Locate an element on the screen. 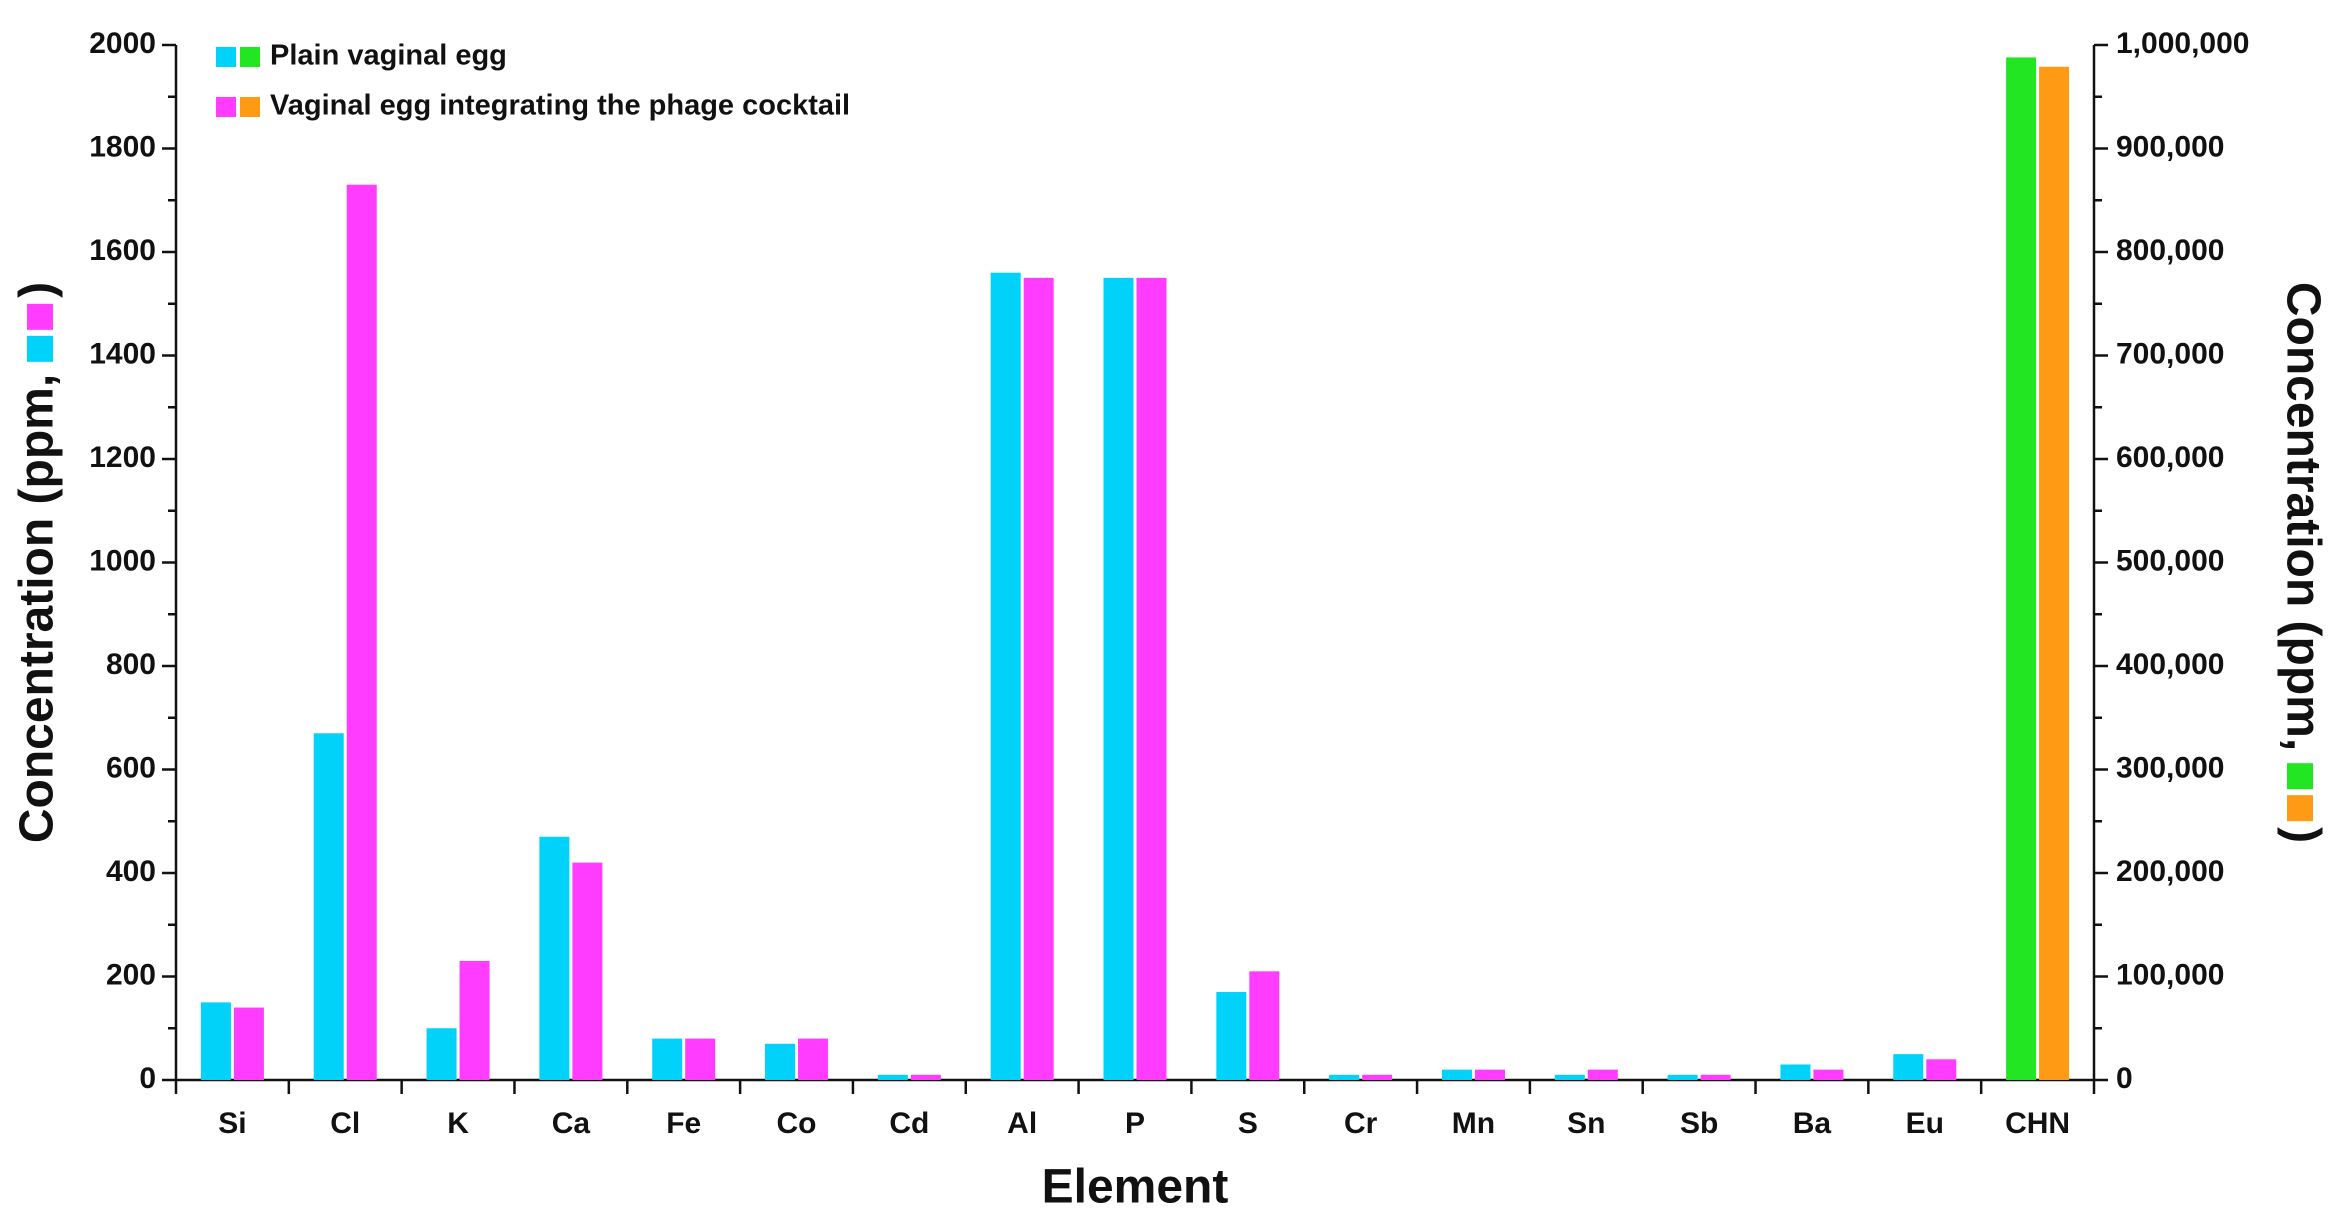 This screenshot has width=2338, height=1223. y-tick-label: 800 is located at coordinates (131, 664).